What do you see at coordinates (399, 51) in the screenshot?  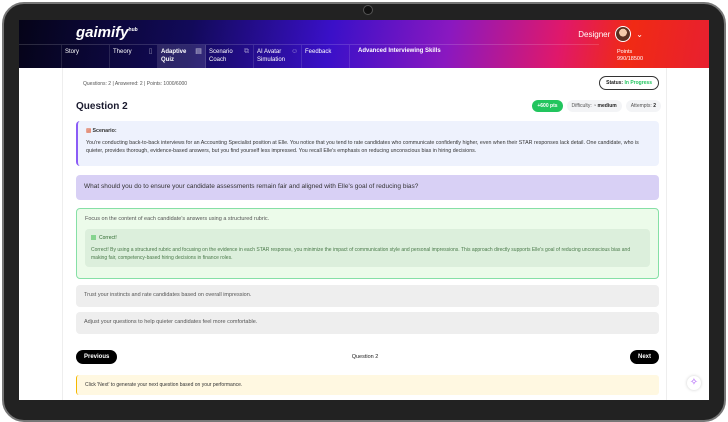 I see `course-title: Advanced Interviewing Skills` at bounding box center [399, 51].